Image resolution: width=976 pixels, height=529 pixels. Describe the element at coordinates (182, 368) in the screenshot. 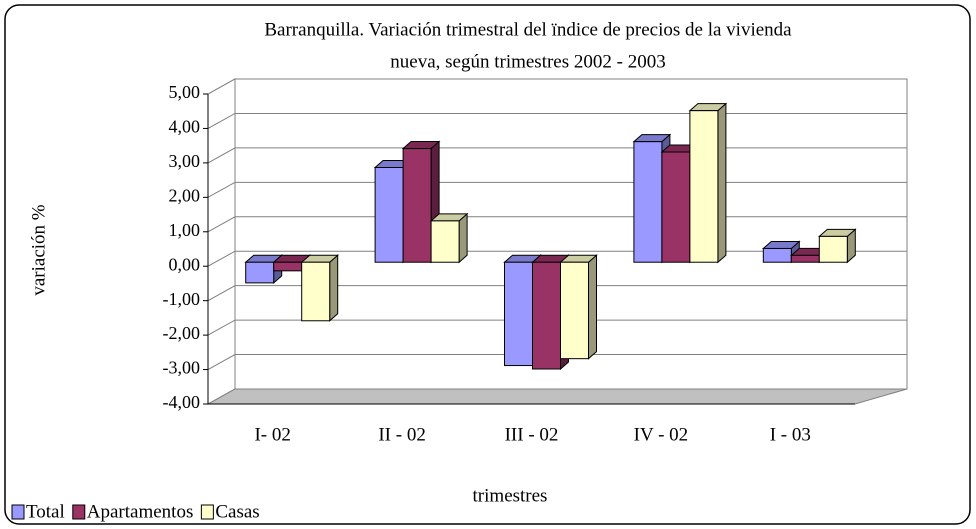

I see `y-tick-label: -3,00` at that location.